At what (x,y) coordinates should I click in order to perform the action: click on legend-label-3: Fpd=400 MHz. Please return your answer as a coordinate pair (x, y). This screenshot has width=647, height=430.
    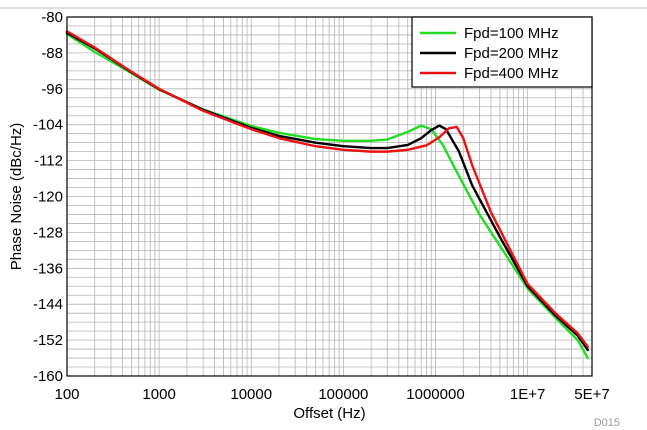
    Looking at the image, I should click on (511, 73).